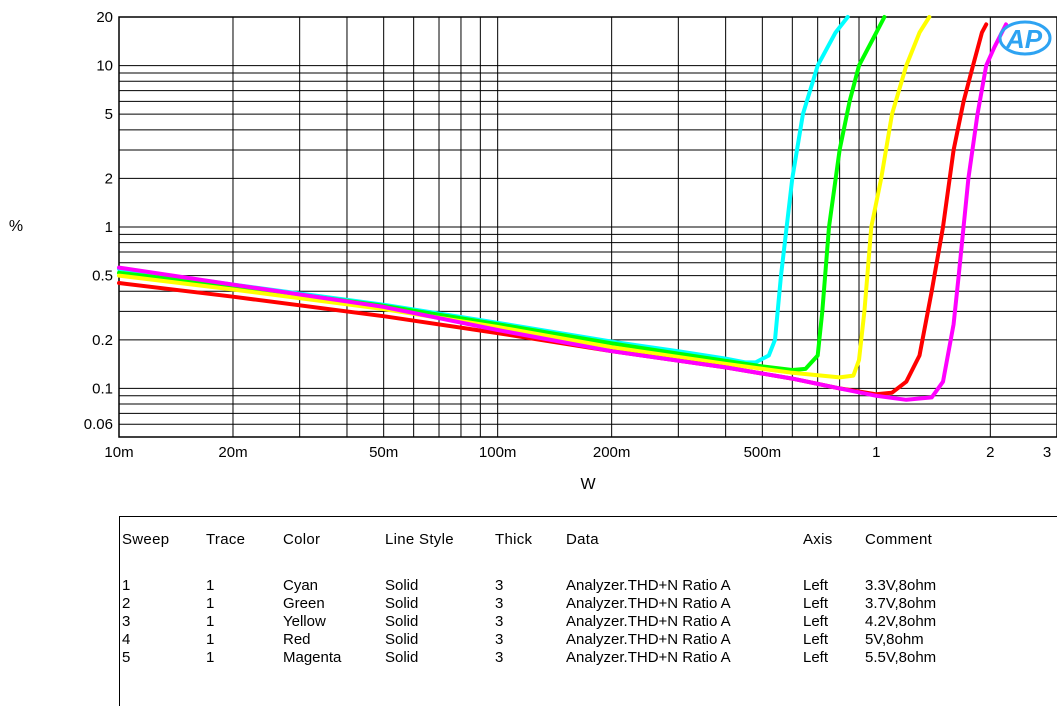 The height and width of the screenshot is (706, 1057). What do you see at coordinates (126, 639) in the screenshot?
I see `table-cell: 4` at bounding box center [126, 639].